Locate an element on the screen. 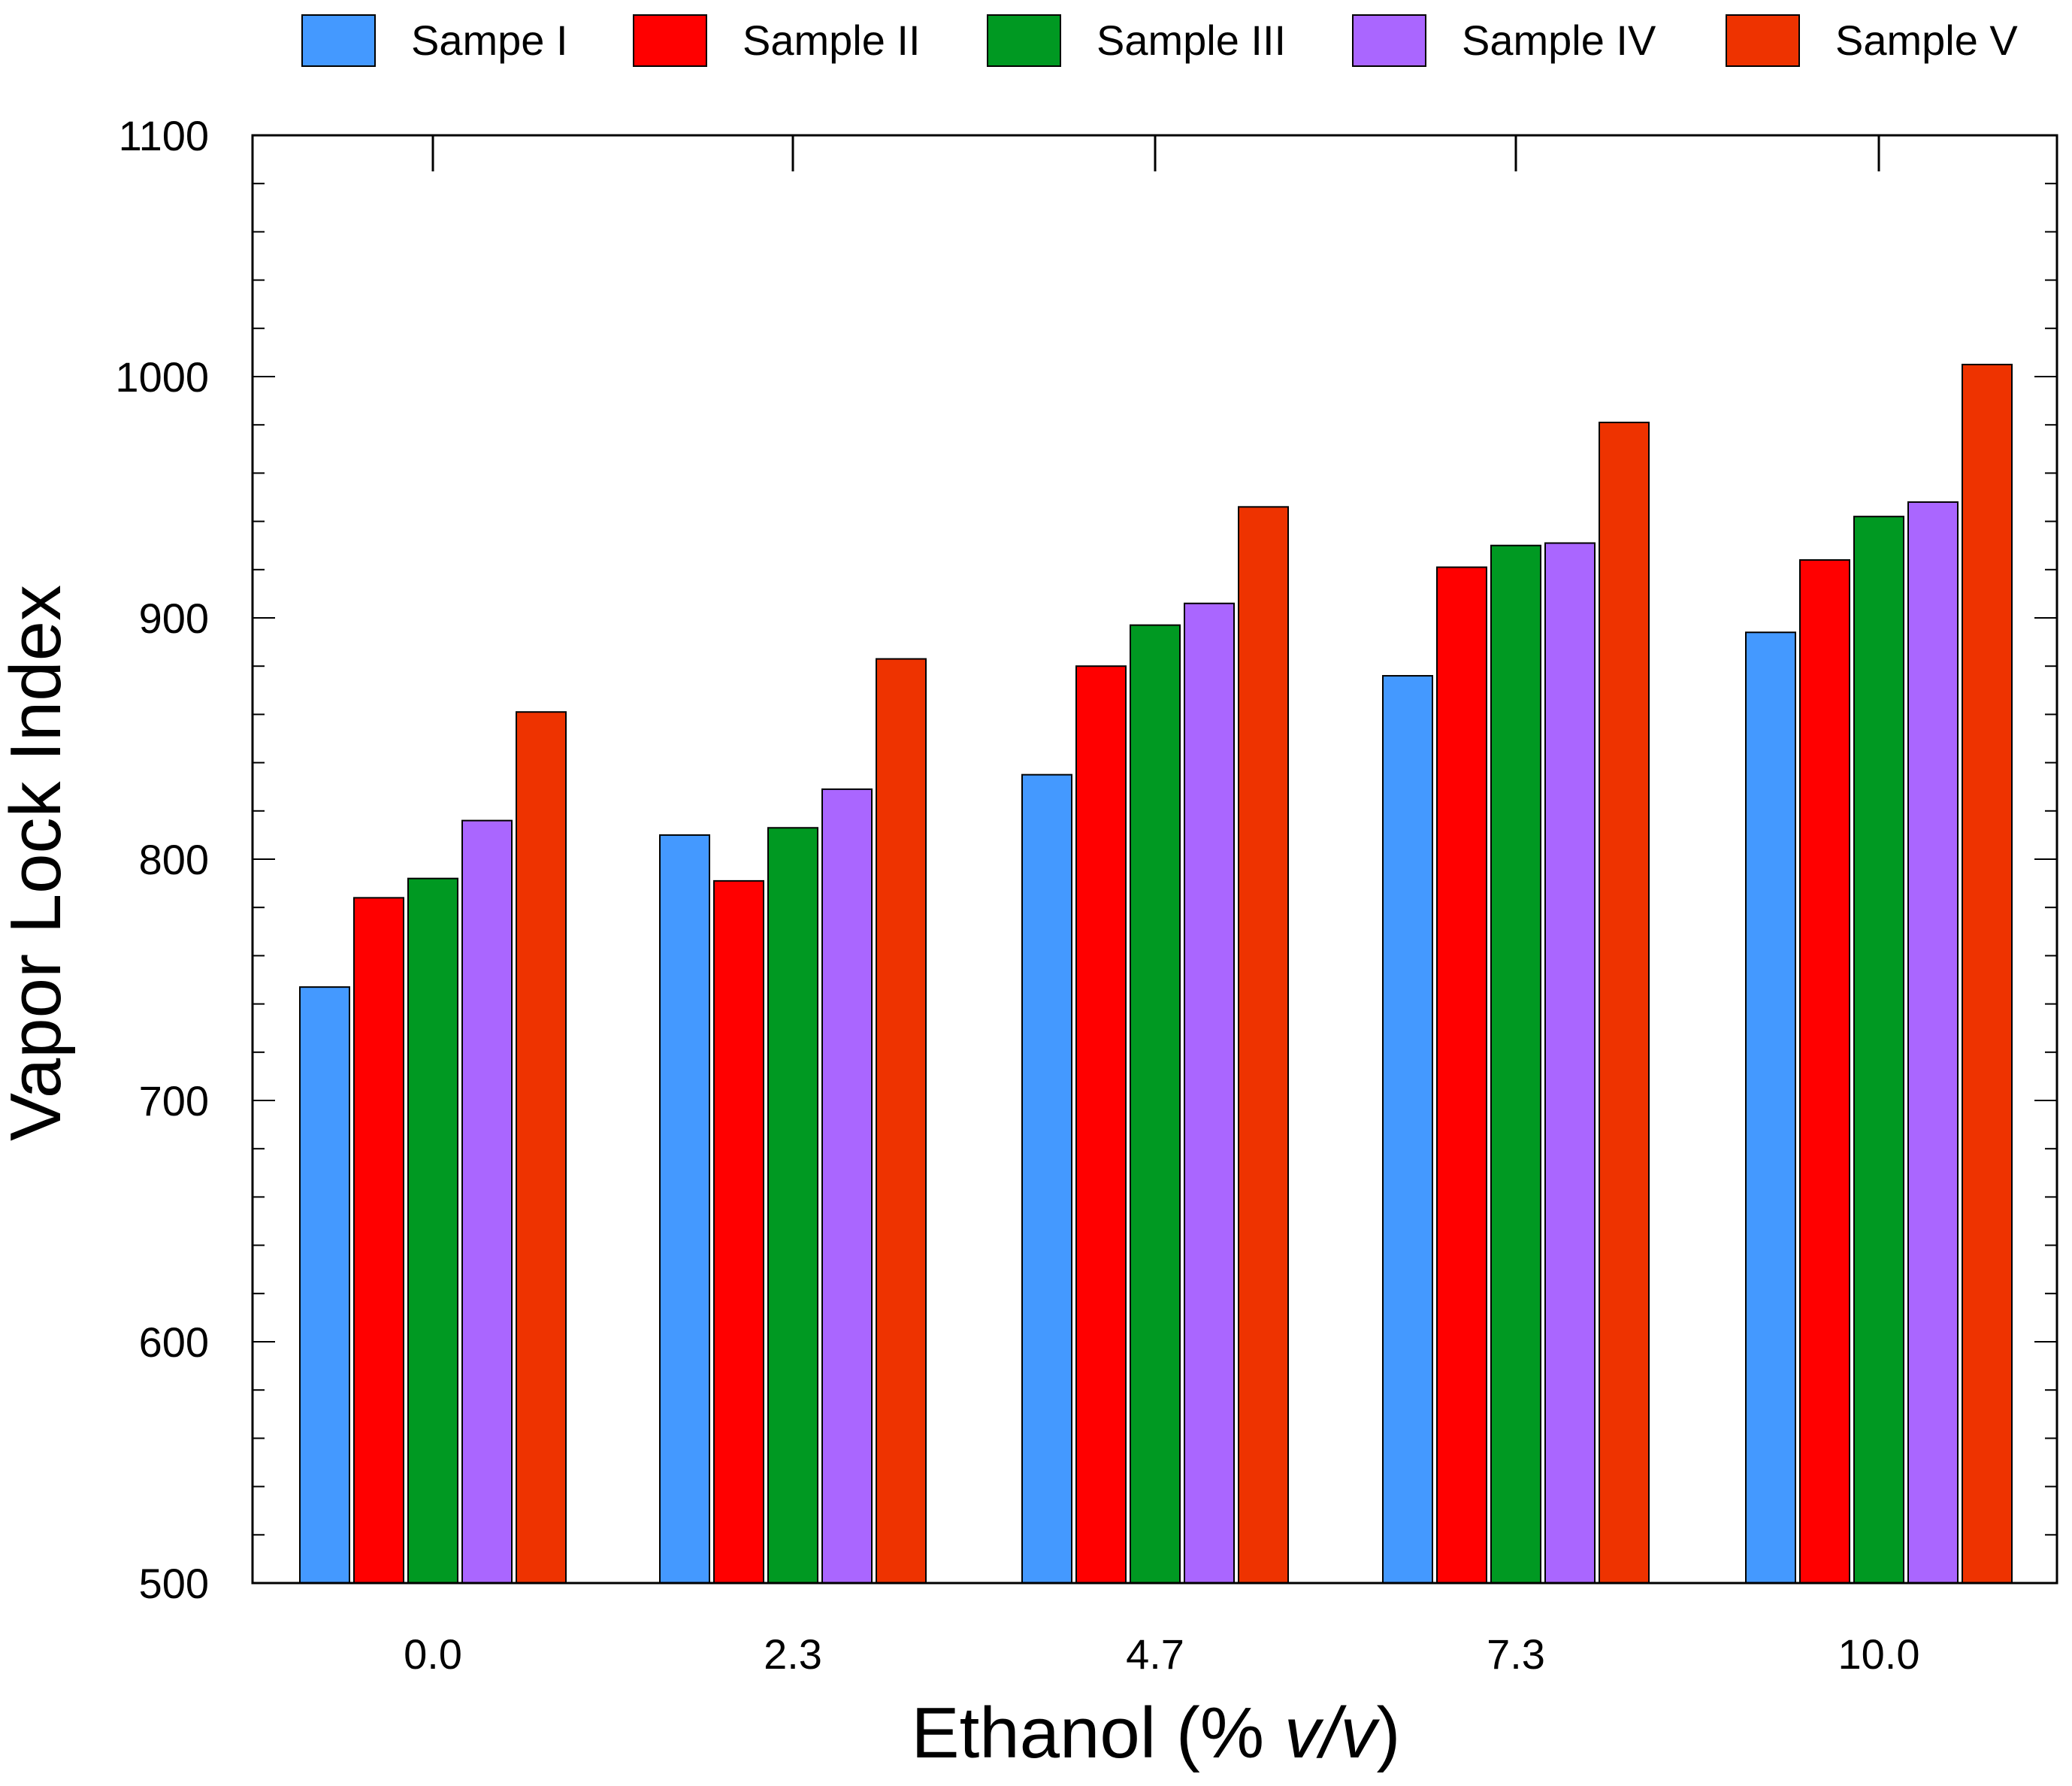  bar-sample-v-2.3 is located at coordinates (901, 1121).